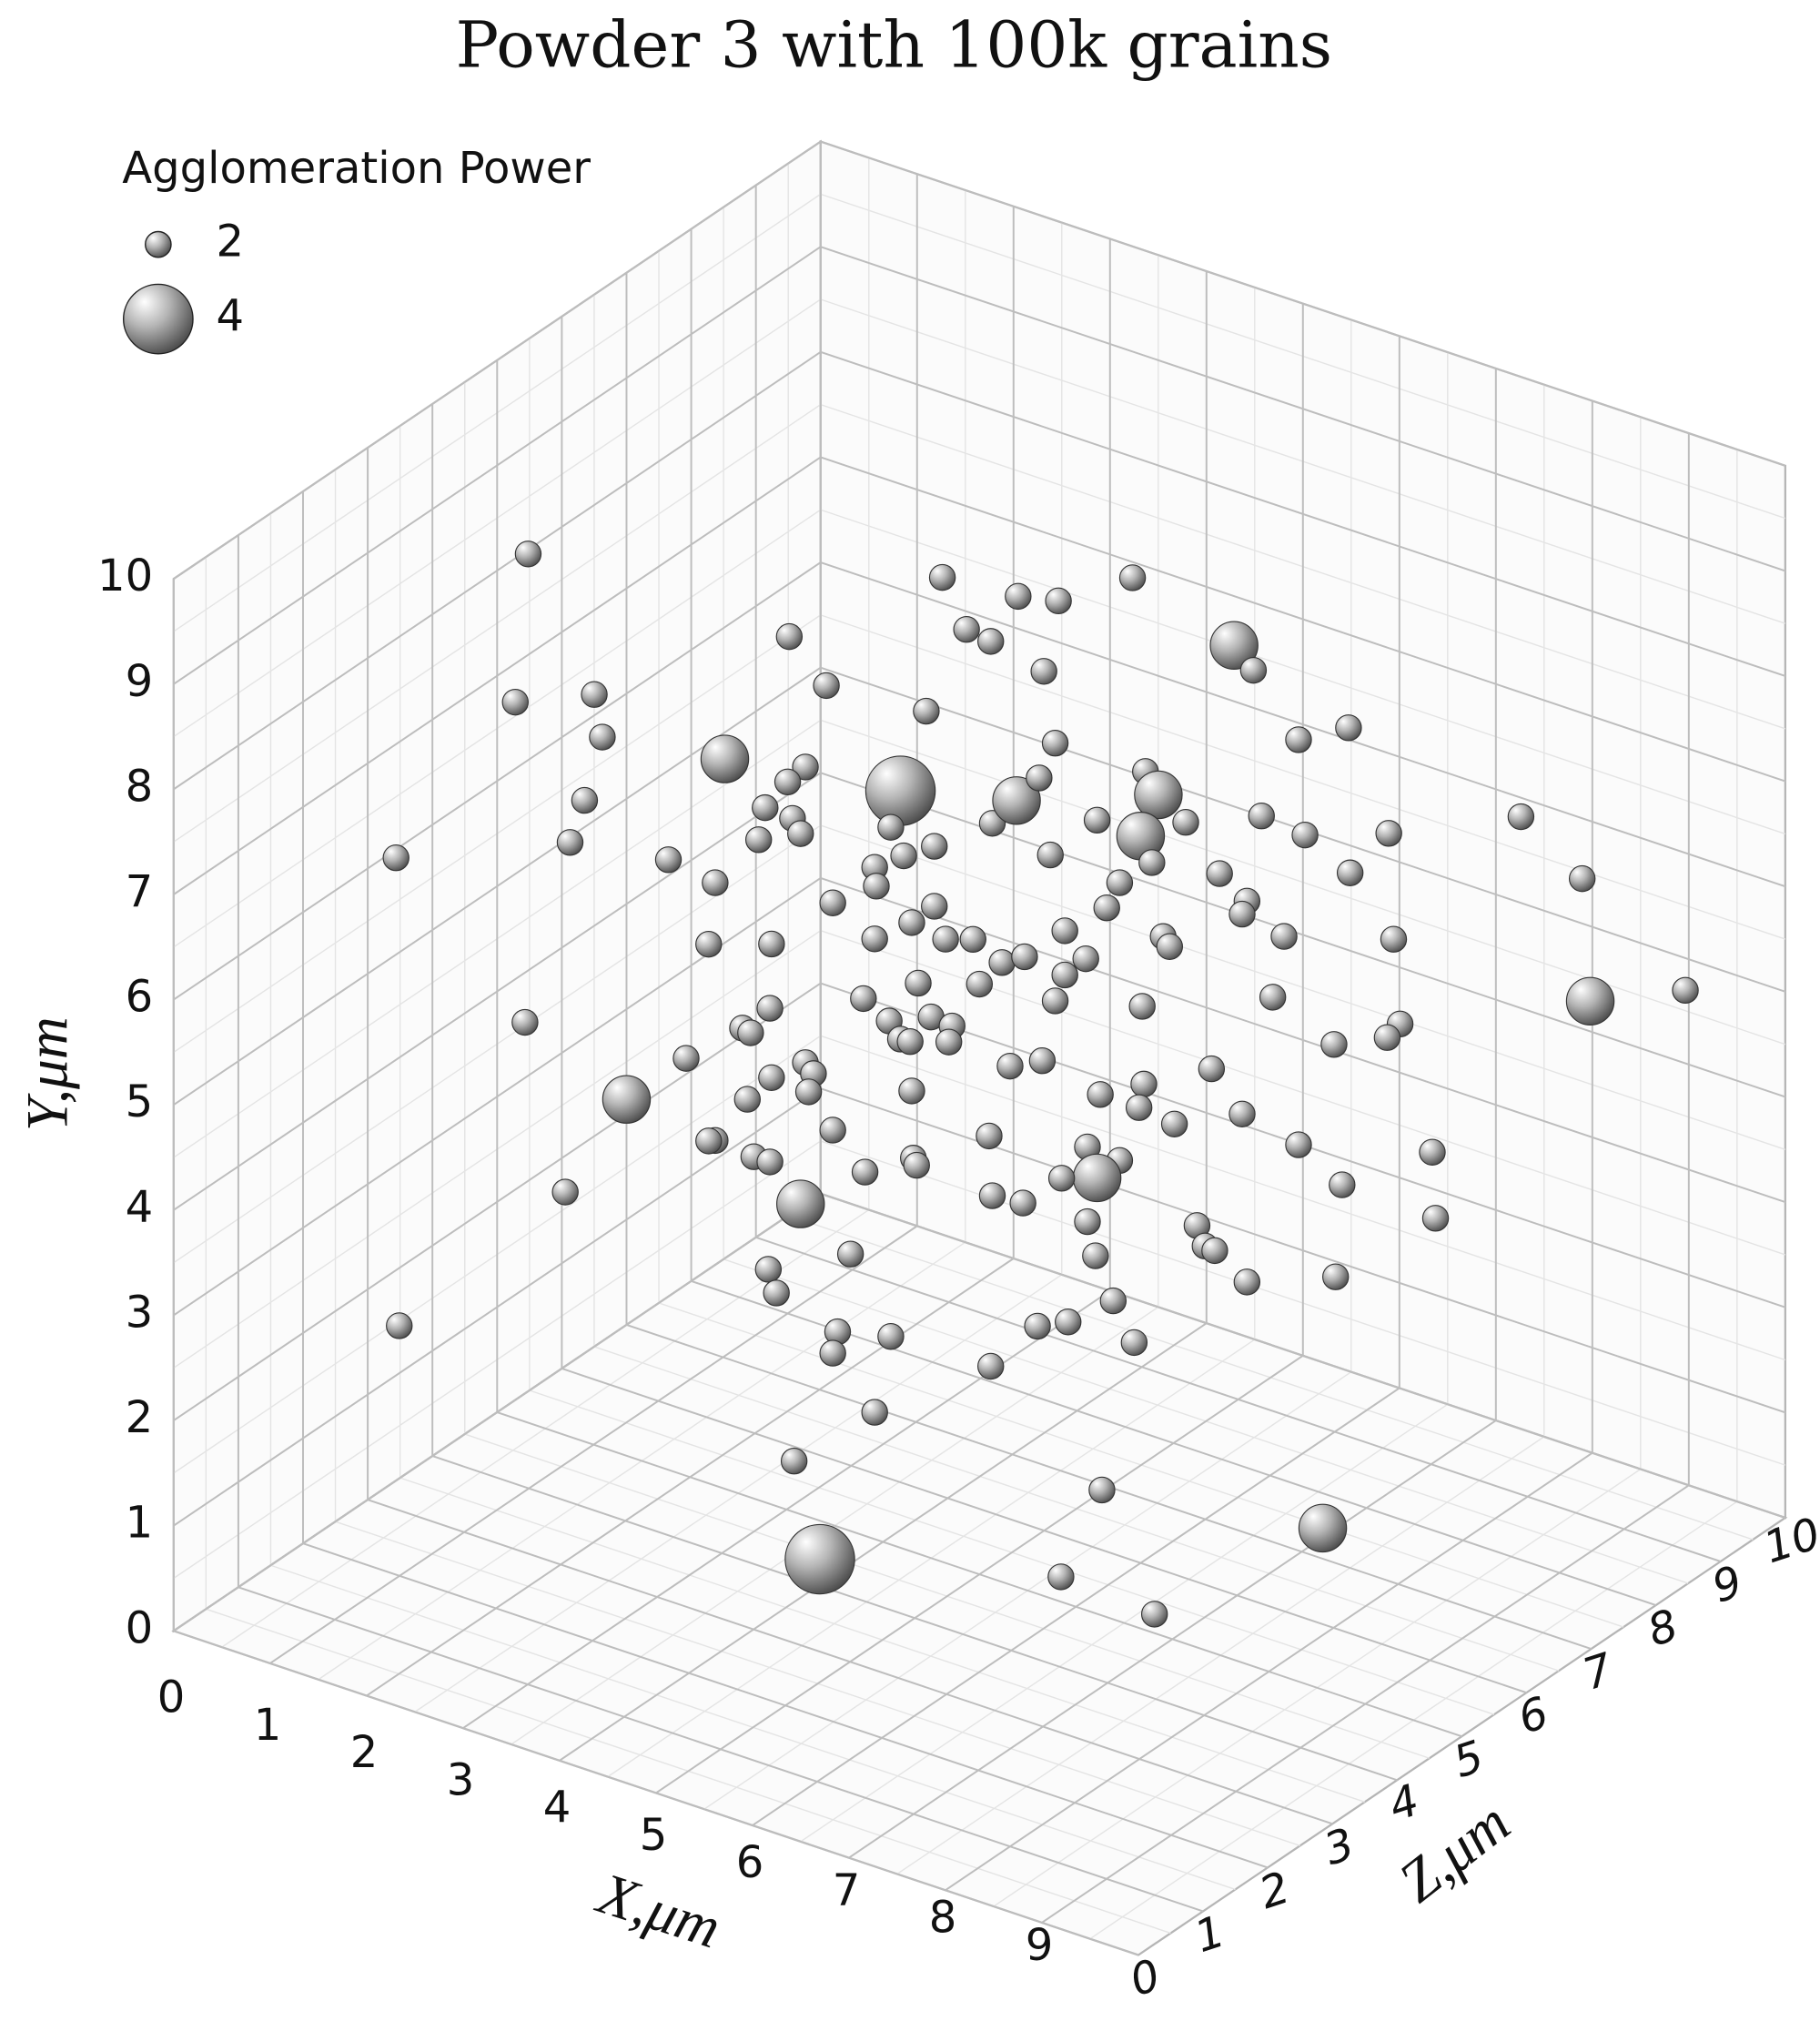 The height and width of the screenshot is (2031, 1820). What do you see at coordinates (1274, 1890) in the screenshot?
I see `z-tick-label: 2` at bounding box center [1274, 1890].